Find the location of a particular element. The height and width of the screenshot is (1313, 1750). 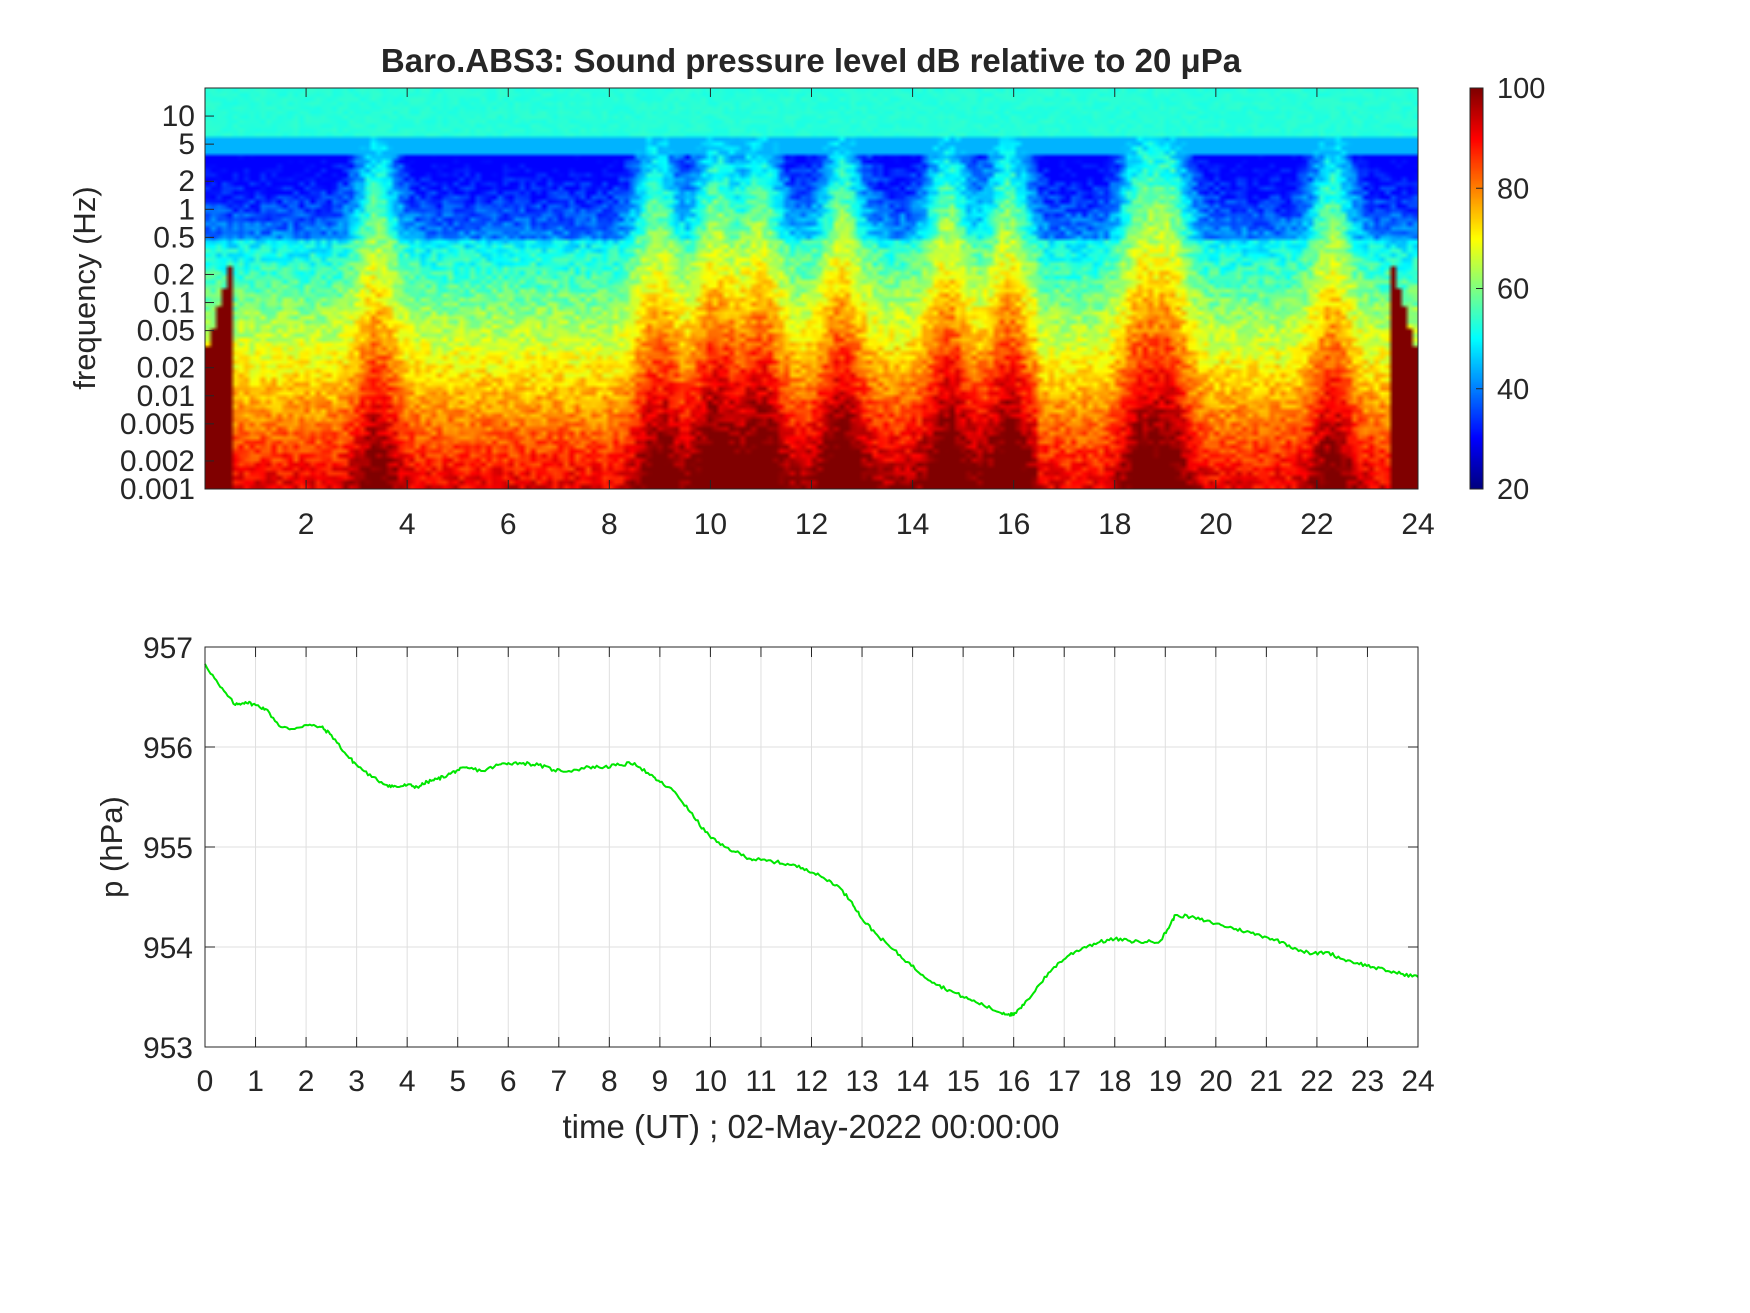

spectrogram-y-tick-label: 10 is located at coordinates (178, 116).